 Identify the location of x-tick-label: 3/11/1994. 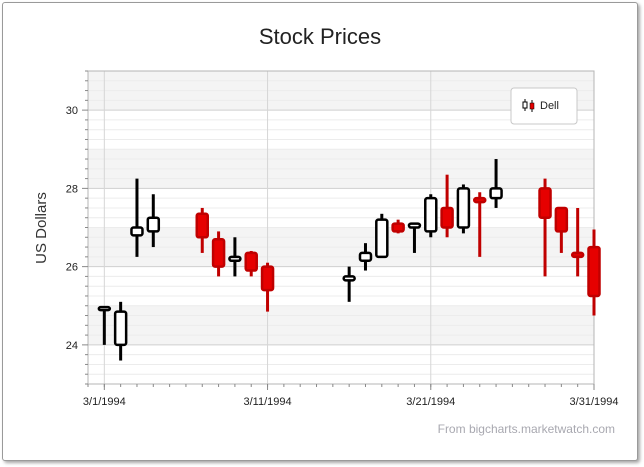
(267, 402).